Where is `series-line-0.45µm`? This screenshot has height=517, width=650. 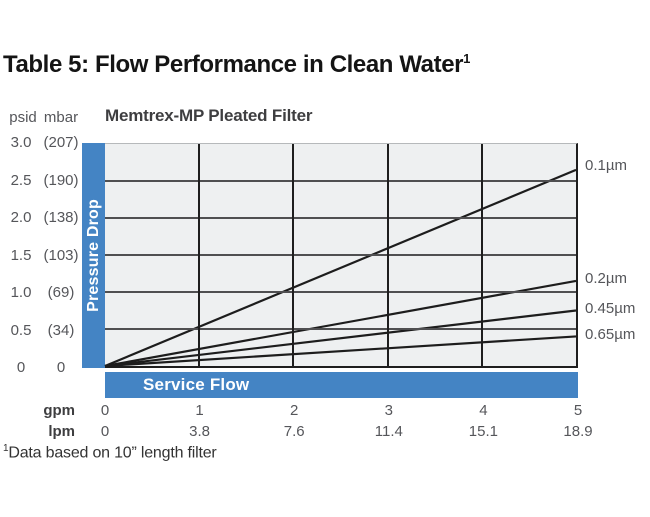 series-line-0.45µm is located at coordinates (340, 338).